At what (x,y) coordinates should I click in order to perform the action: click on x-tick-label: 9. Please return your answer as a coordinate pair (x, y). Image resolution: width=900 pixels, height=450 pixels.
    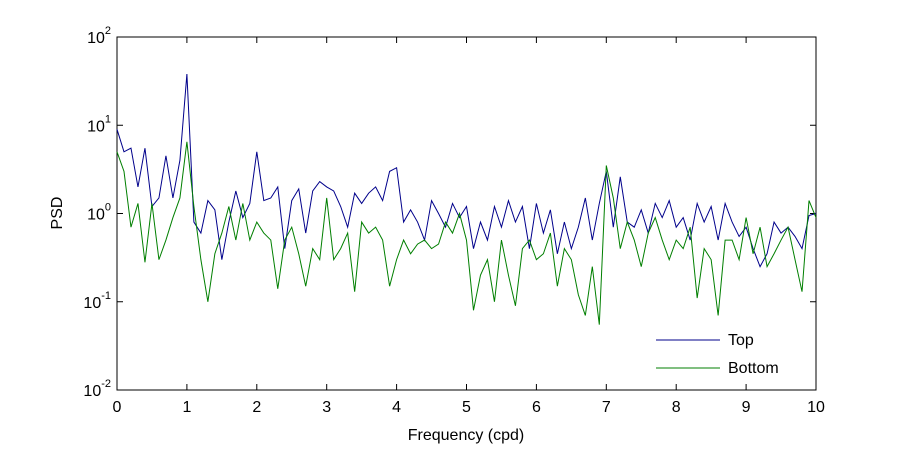
    Looking at the image, I should click on (746, 407).